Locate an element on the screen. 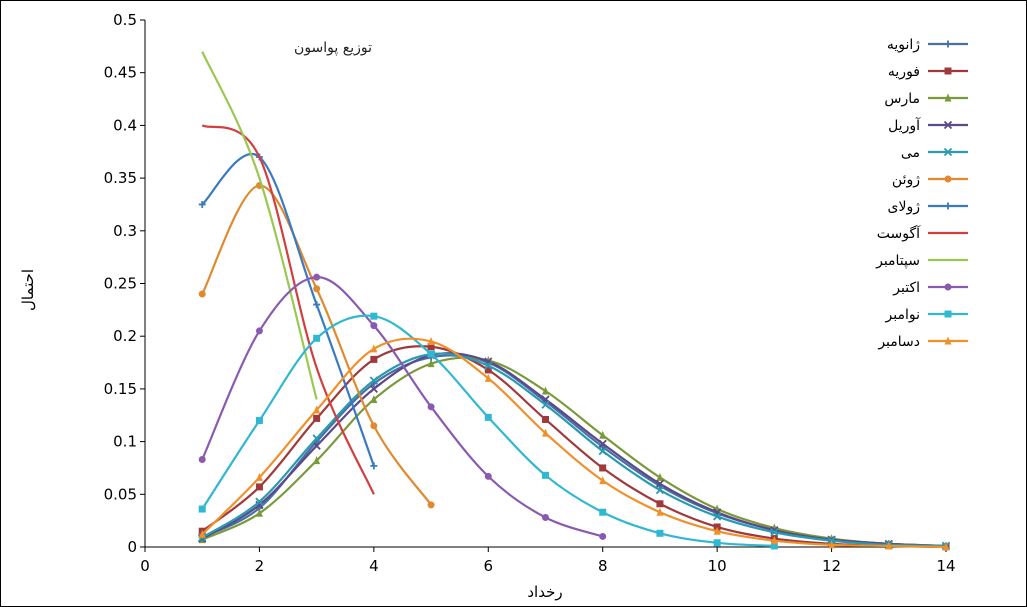  x-tick-label: 14 is located at coordinates (945, 566).